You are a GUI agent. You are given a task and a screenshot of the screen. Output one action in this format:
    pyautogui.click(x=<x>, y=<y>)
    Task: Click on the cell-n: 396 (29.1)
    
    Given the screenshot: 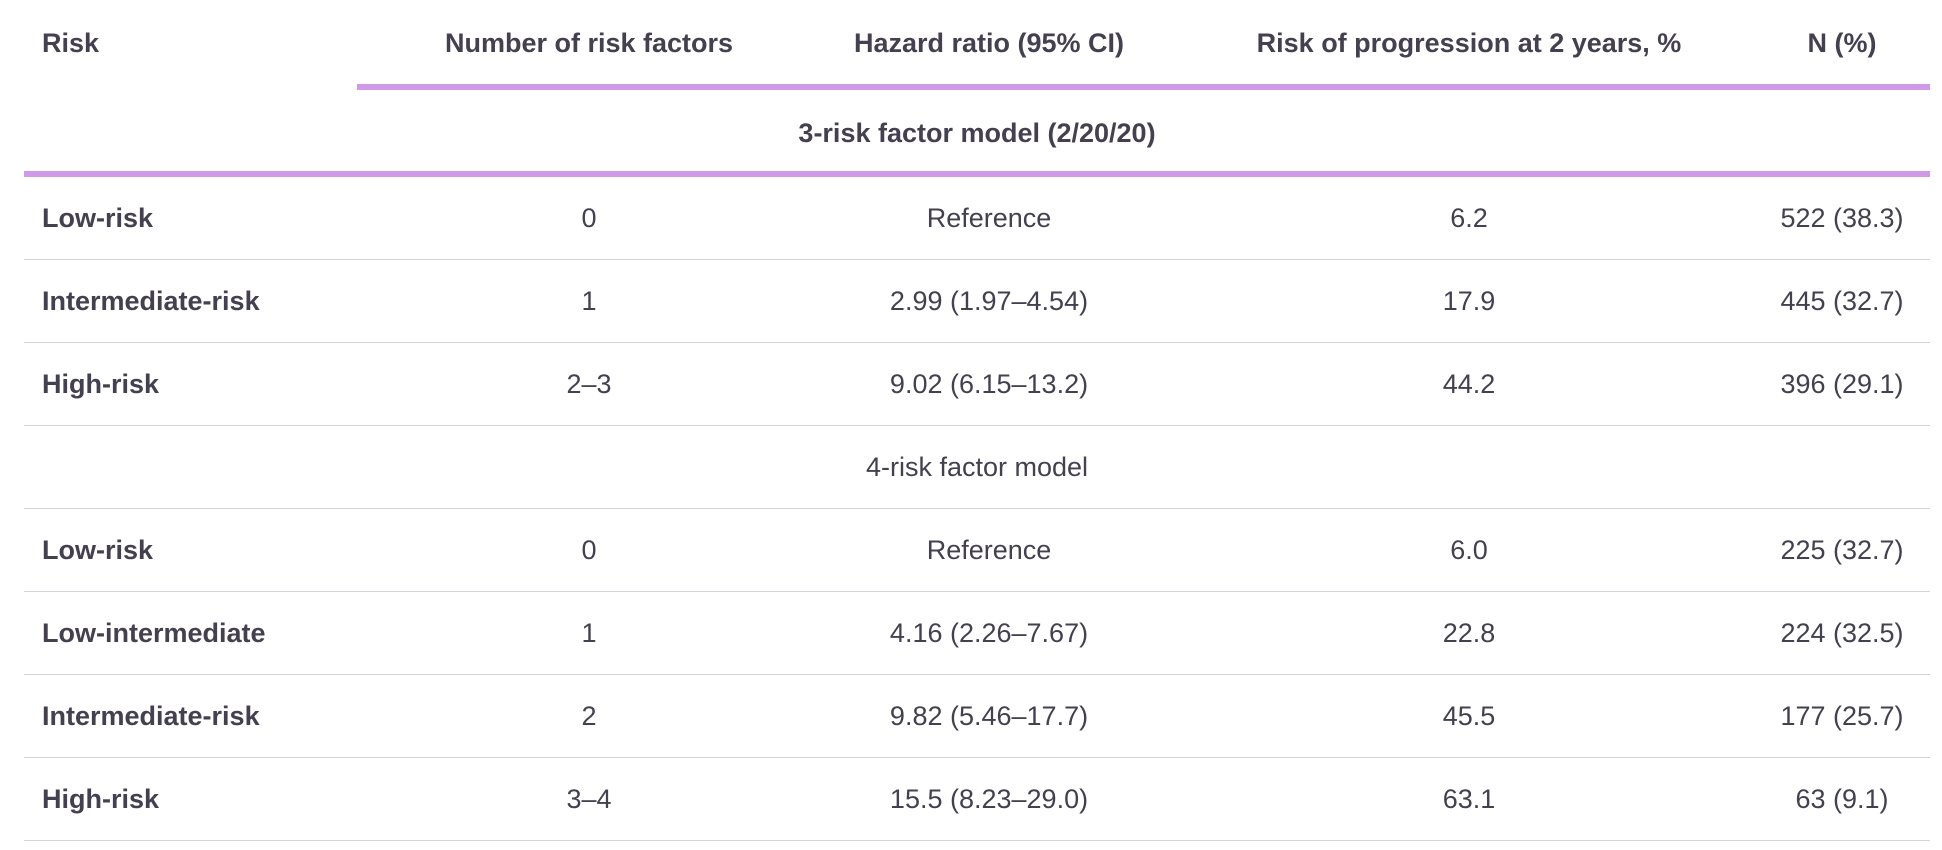 What is the action you would take?
    pyautogui.click(x=1842, y=383)
    